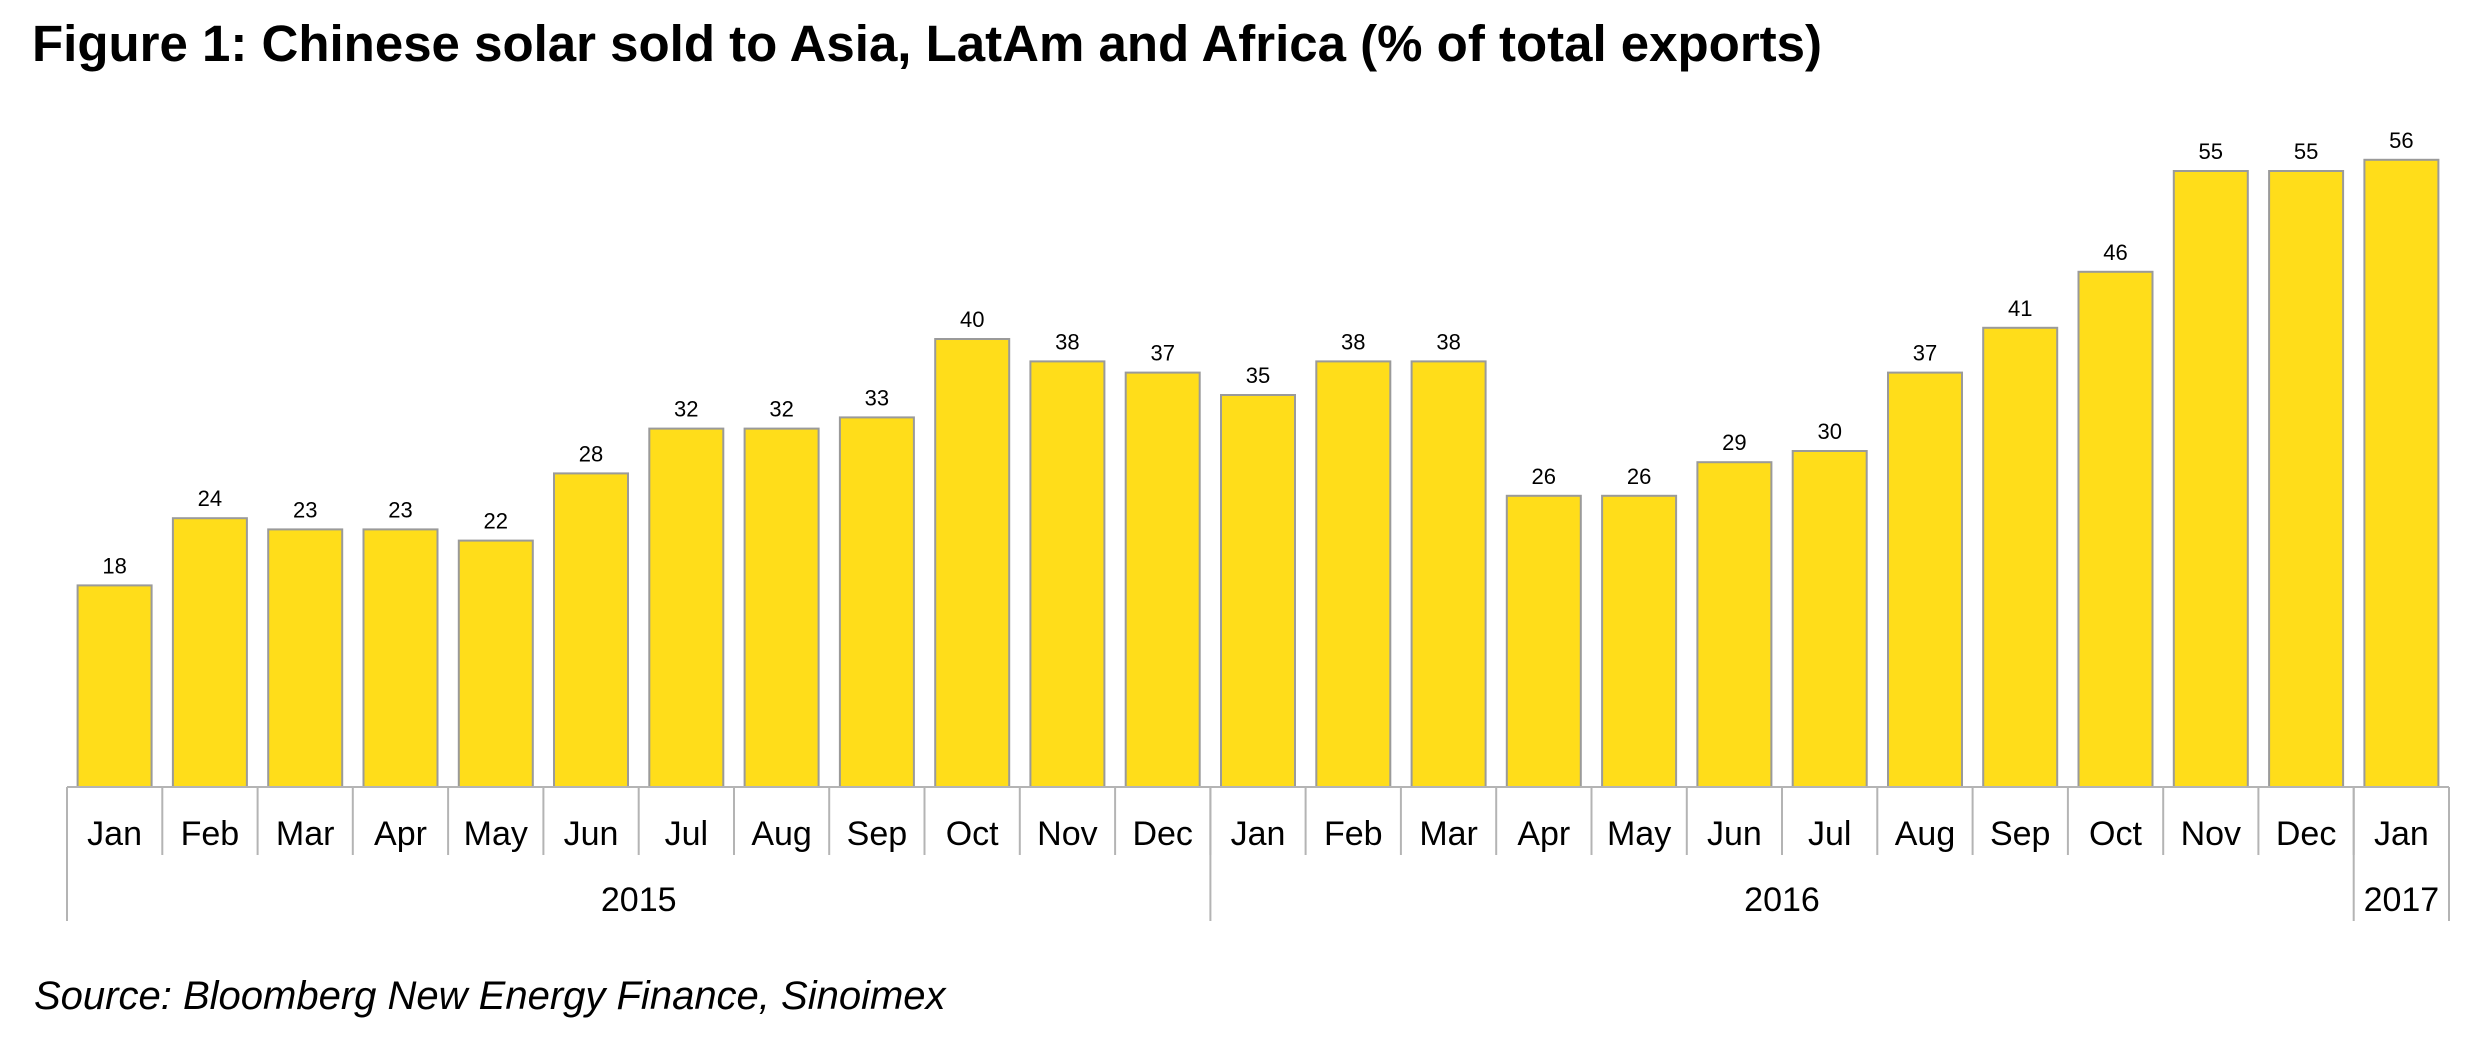  What do you see at coordinates (1829, 431) in the screenshot?
I see `data-label: 30` at bounding box center [1829, 431].